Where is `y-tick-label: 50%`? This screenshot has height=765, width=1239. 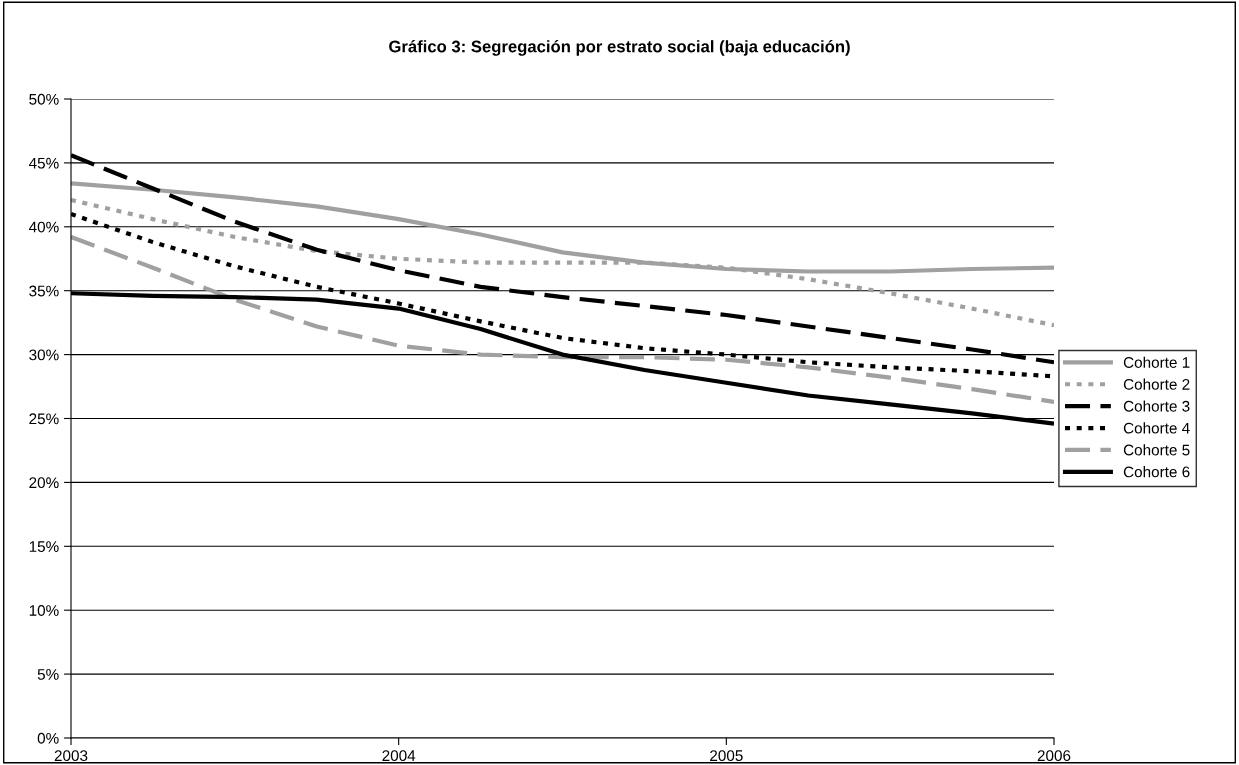 y-tick-label: 50% is located at coordinates (44, 99).